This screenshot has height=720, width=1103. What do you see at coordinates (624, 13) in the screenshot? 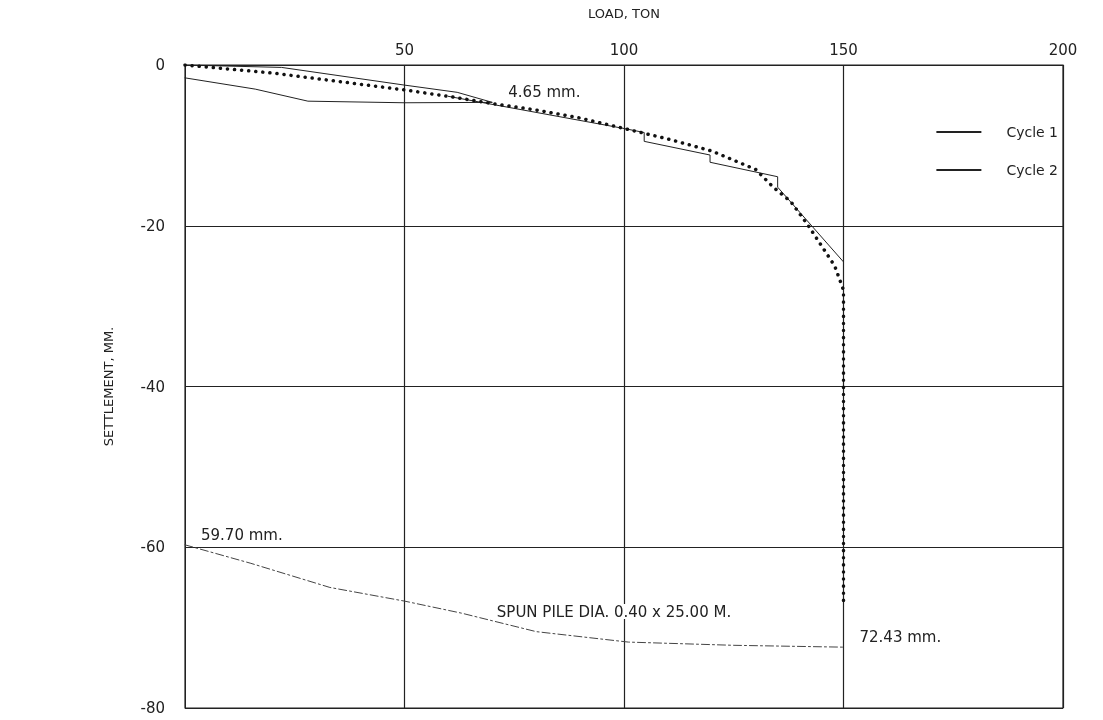
I see `x-axis-title: LOAD, TON` at bounding box center [624, 13].